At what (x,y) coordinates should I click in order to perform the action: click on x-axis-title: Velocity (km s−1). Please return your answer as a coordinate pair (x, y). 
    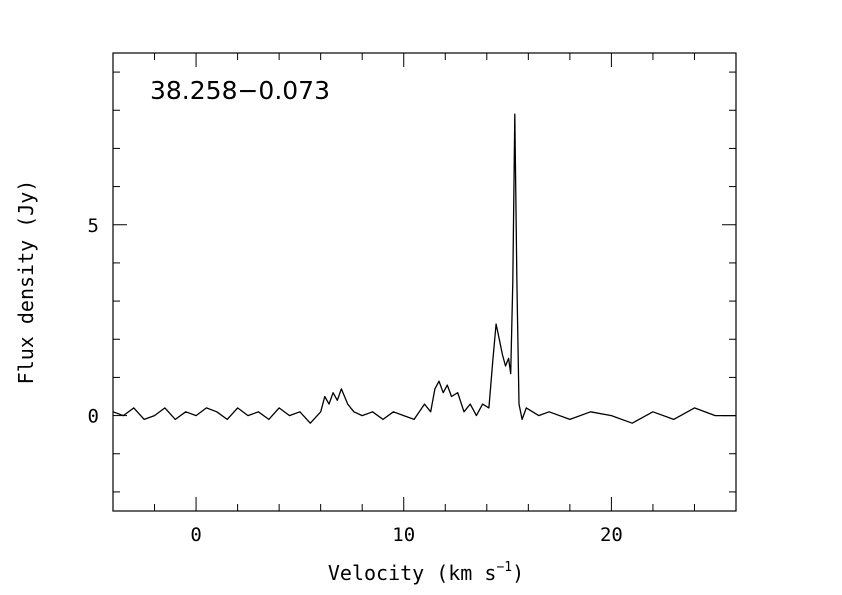
    Looking at the image, I should click on (426, 572).